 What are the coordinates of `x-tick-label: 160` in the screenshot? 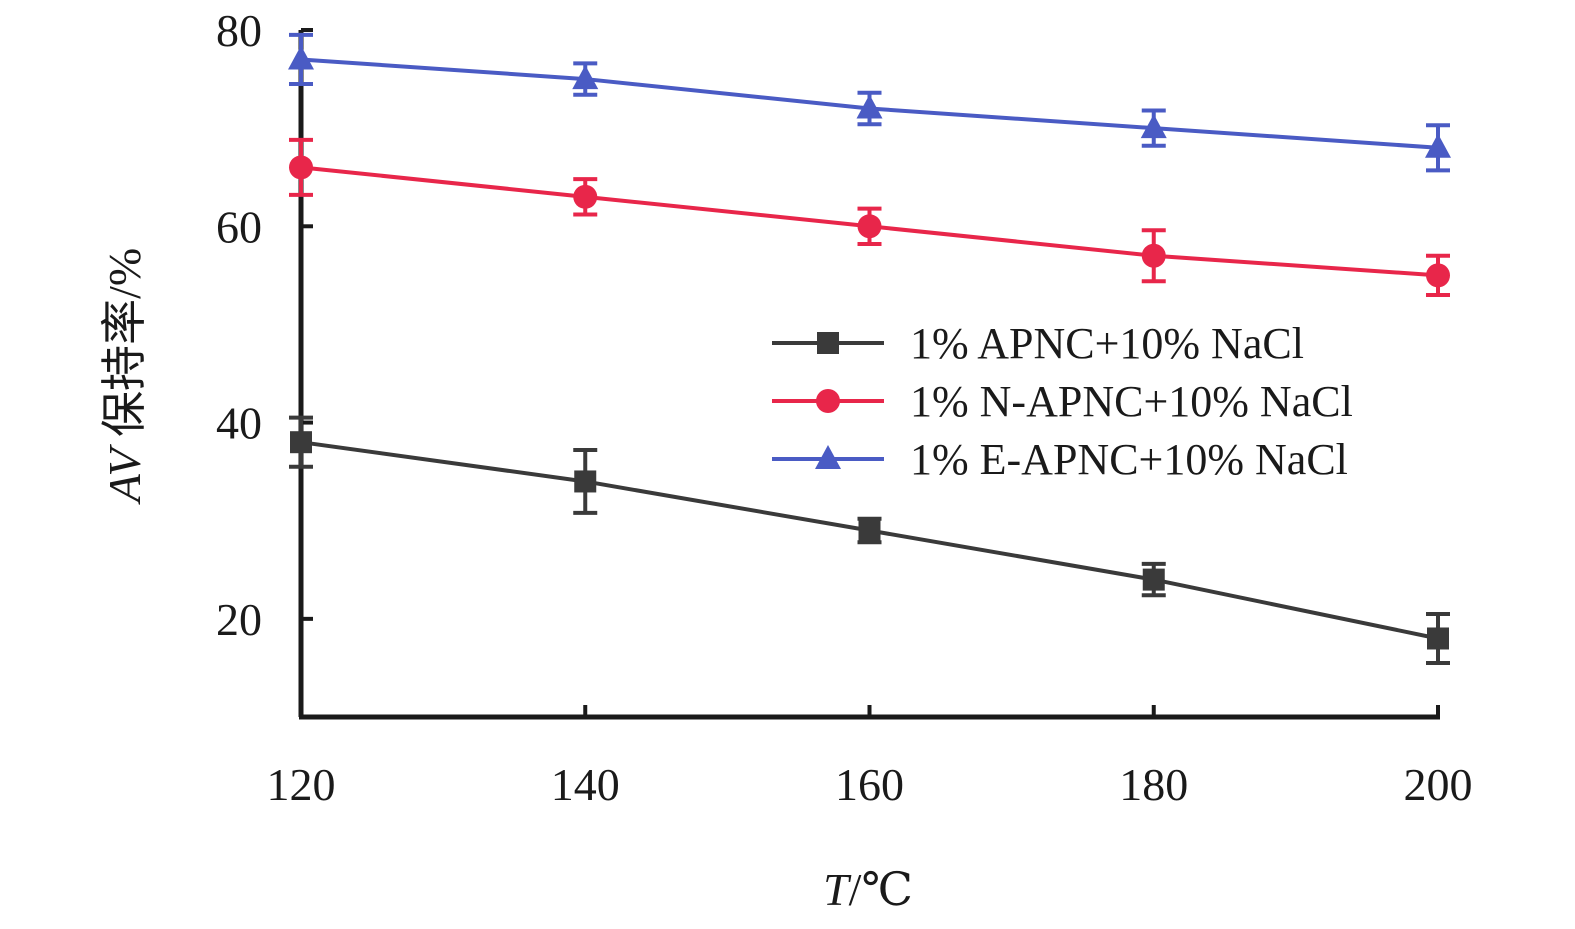 It's located at (869, 784).